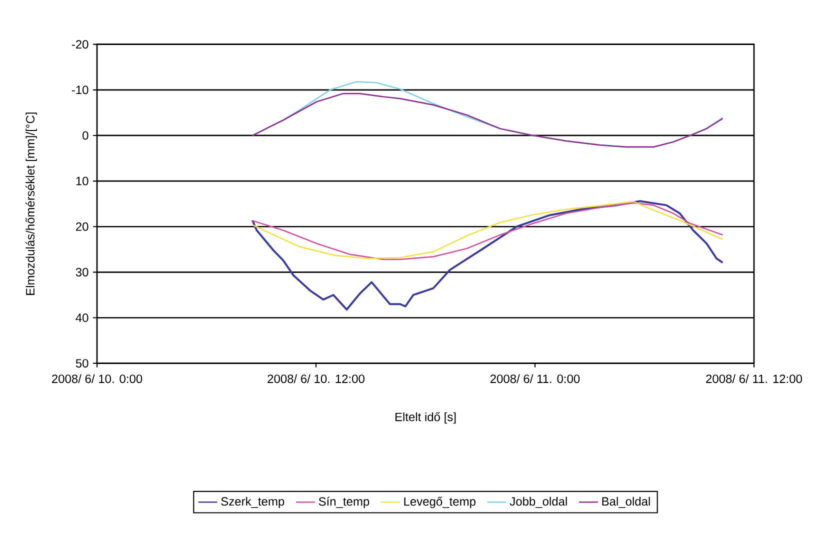 This screenshot has width=828, height=546. What do you see at coordinates (82, 181) in the screenshot?
I see `y-tick-label: 10` at bounding box center [82, 181].